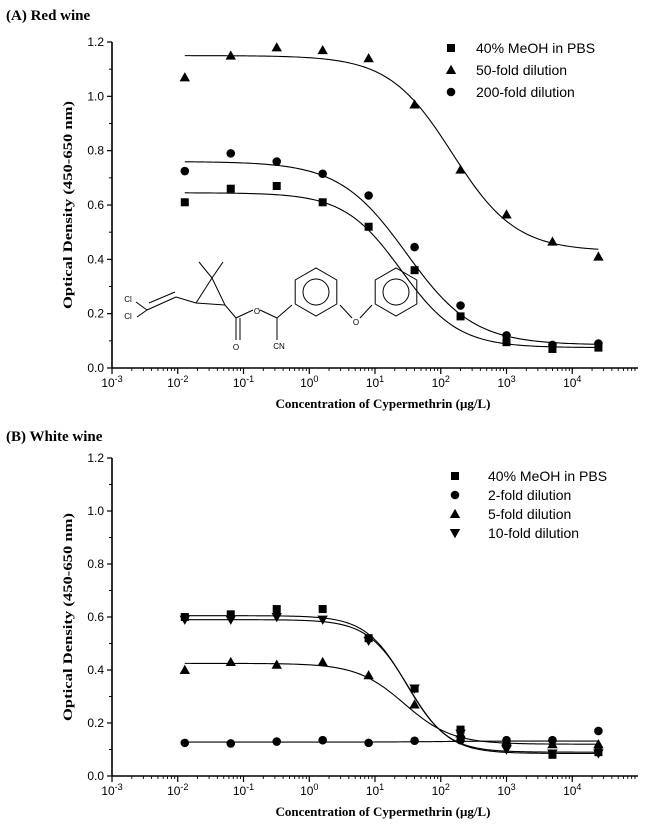 Image resolution: width=652 pixels, height=827 pixels. What do you see at coordinates (316, 292) in the screenshot?
I see `benzene-ring-aromatic` at bounding box center [316, 292].